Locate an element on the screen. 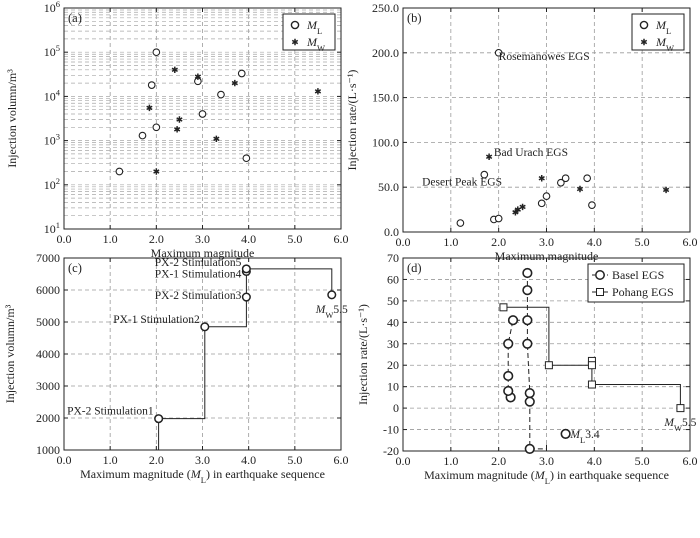 This screenshot has height=538, width=700. stimulation-label: PX-2 Stimulation3 is located at coordinates (198, 296).